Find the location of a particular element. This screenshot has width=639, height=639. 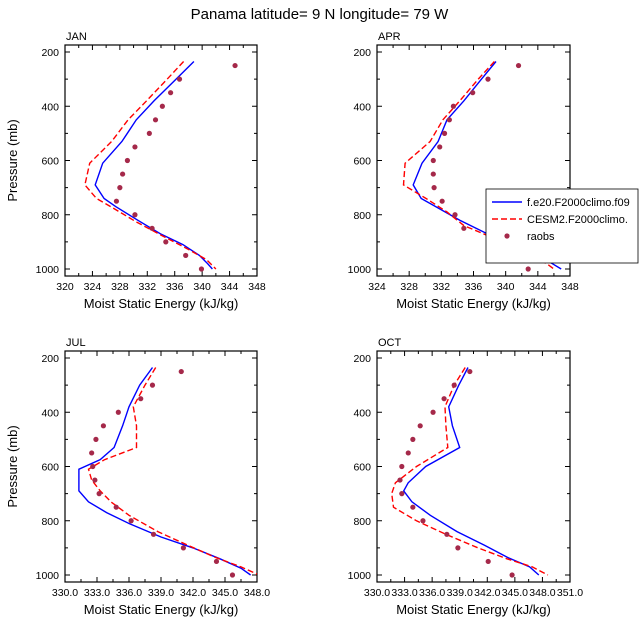

x-tick-label: 351.0 is located at coordinates (570, 593).